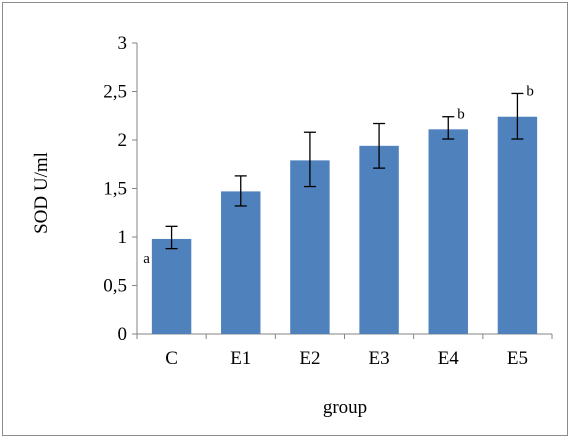 The image size is (571, 439). I want to click on x-tick-label: E4, so click(449, 358).